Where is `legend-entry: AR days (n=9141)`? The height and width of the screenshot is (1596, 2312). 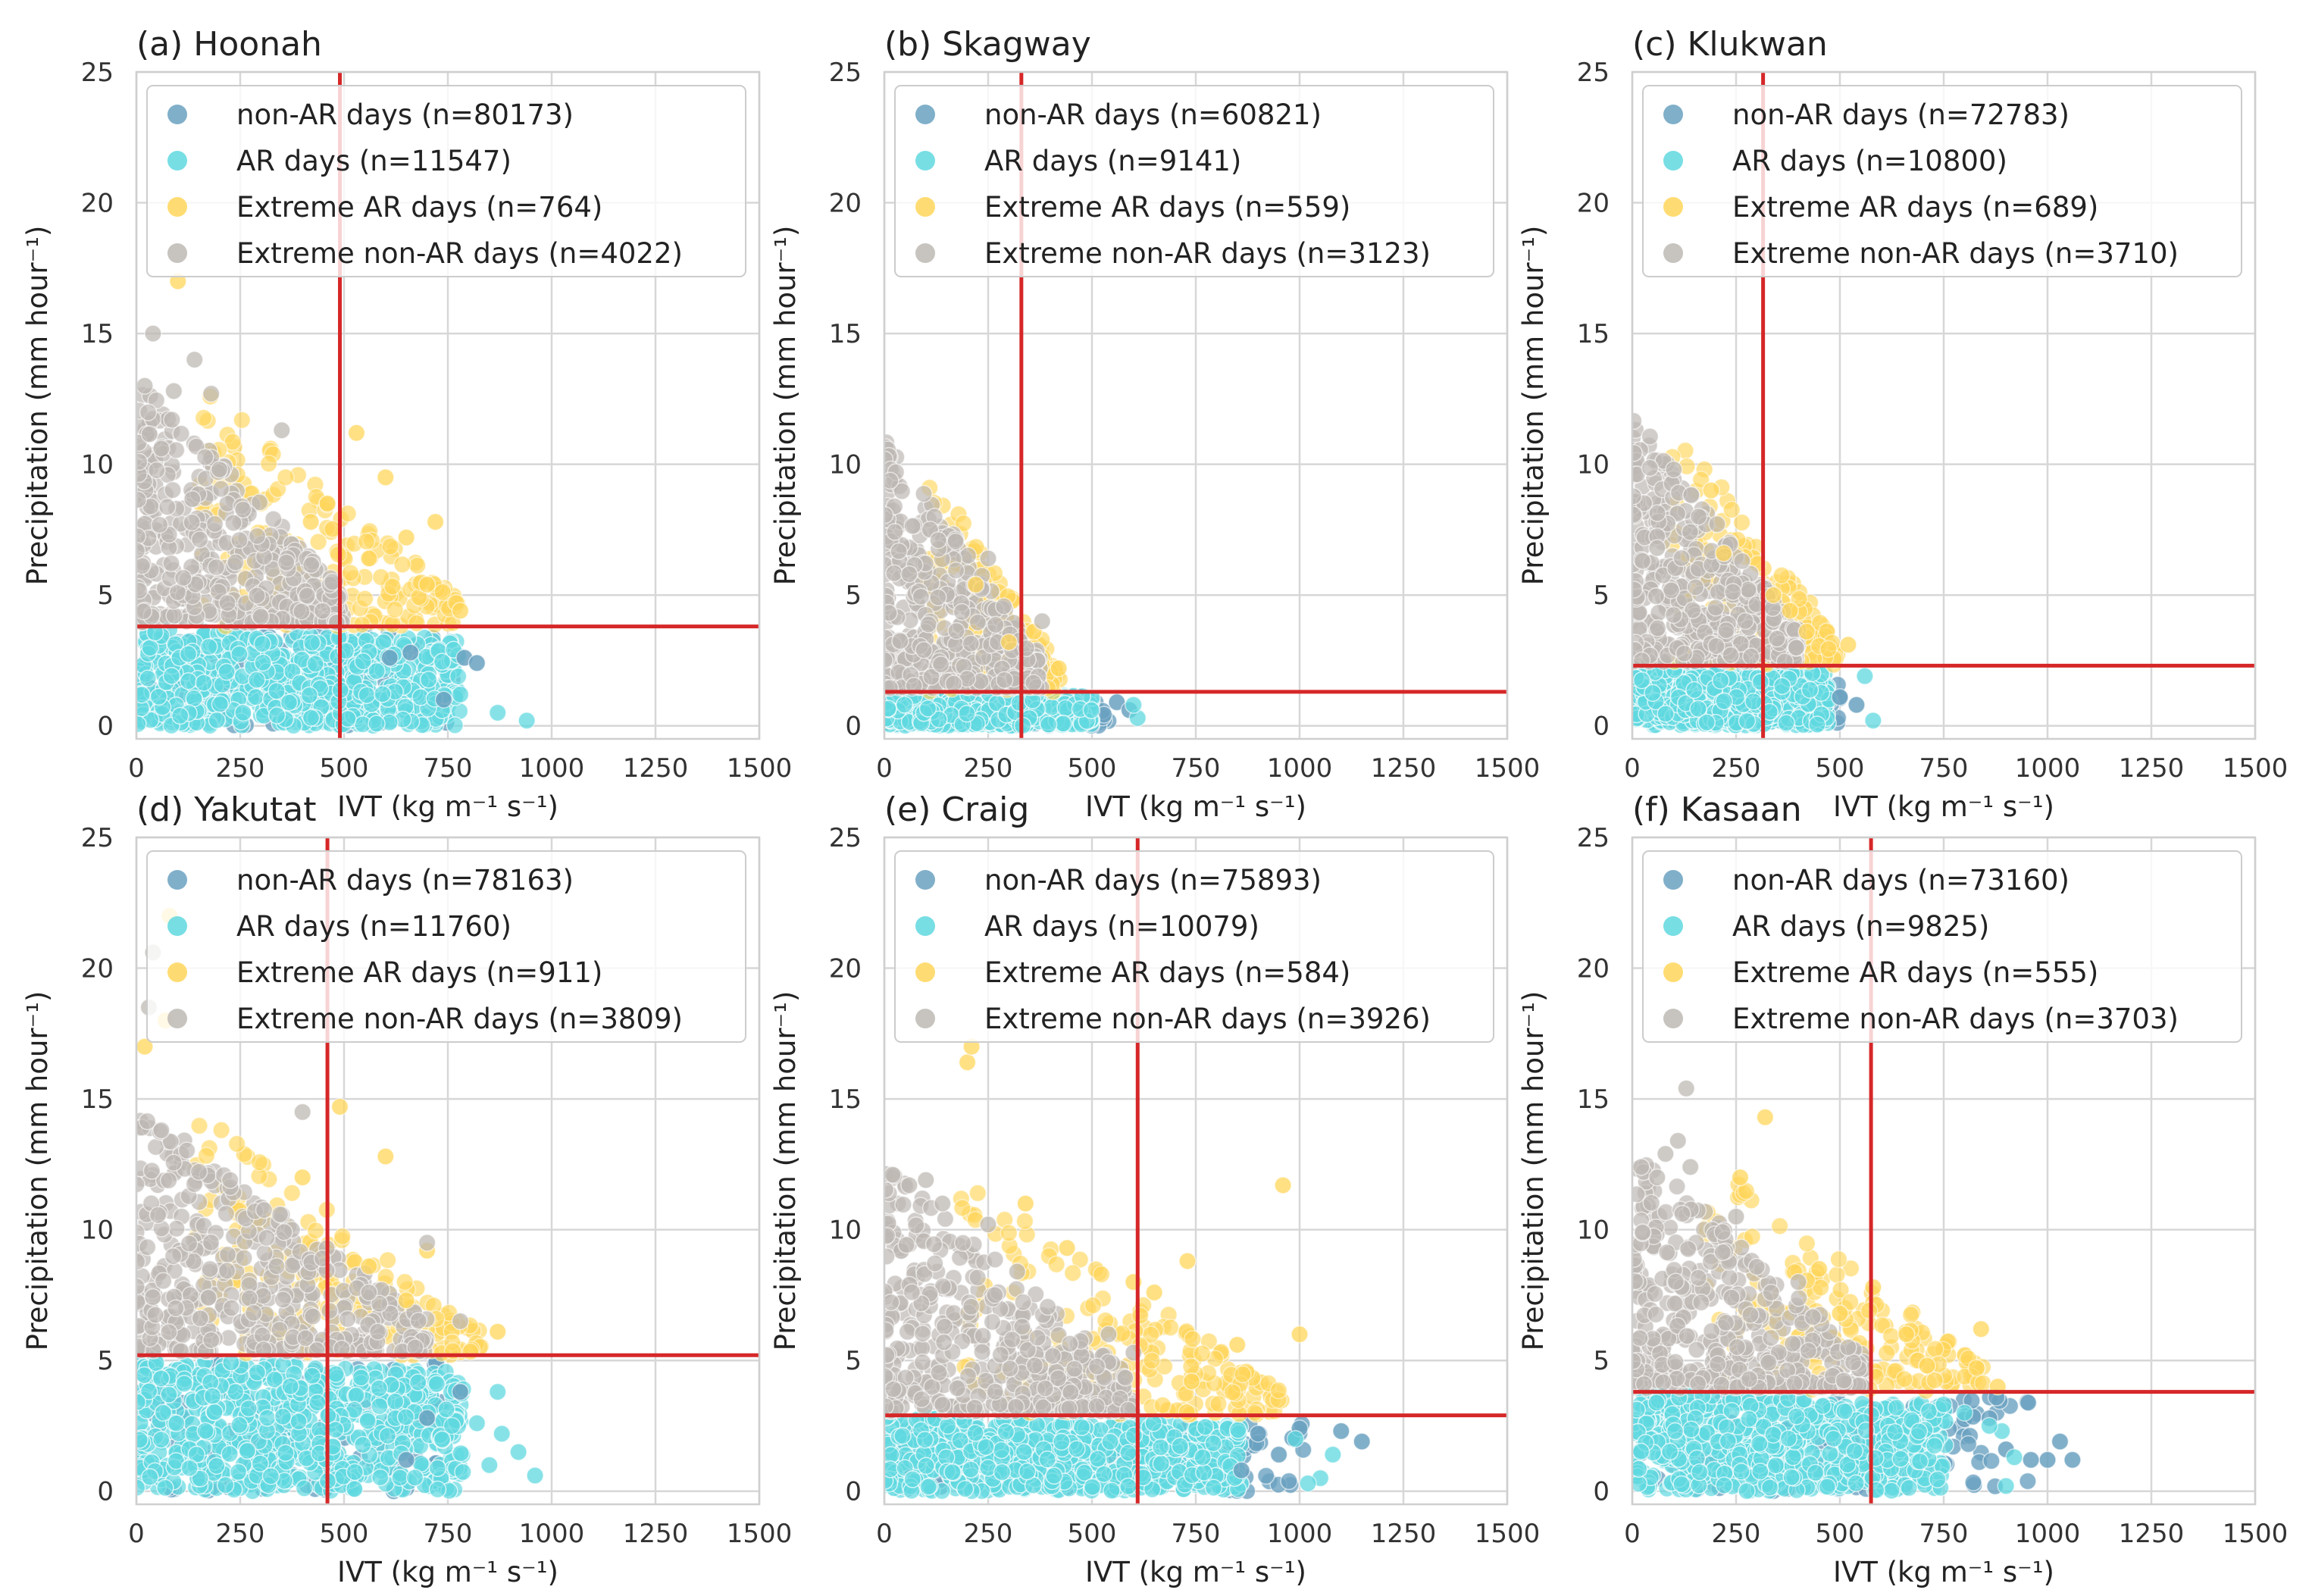 legend-entry: AR days (n=9141) is located at coordinates (1112, 161).